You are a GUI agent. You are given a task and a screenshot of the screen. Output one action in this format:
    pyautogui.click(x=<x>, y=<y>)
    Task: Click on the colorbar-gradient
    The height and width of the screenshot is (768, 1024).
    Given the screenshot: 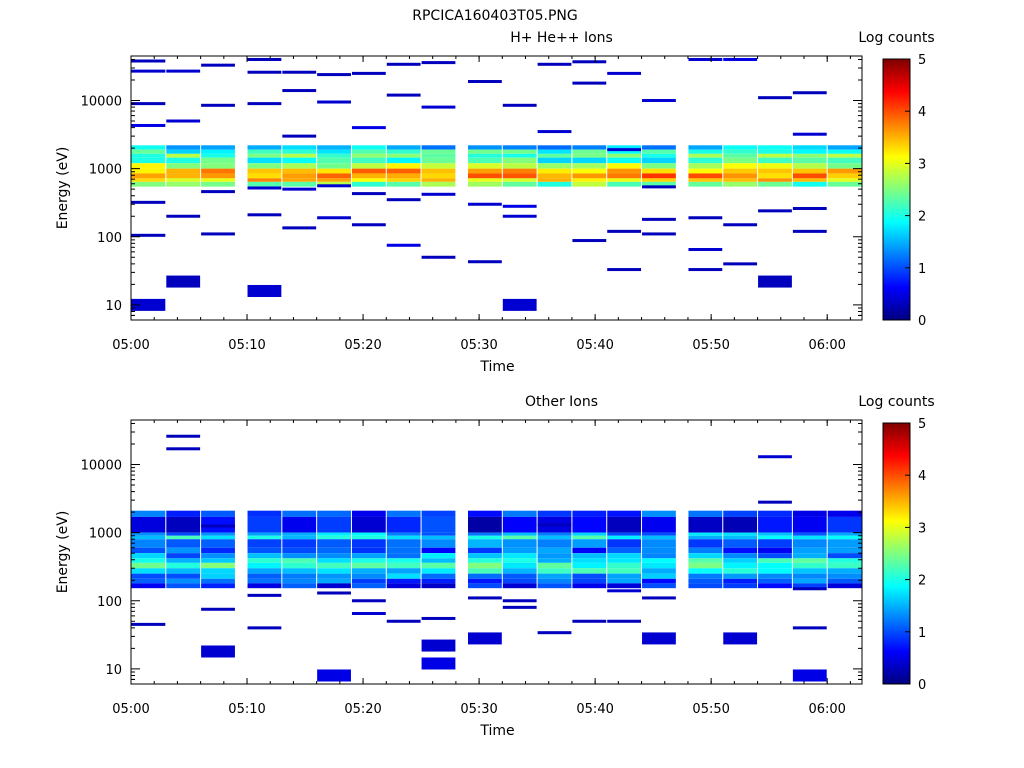 What is the action you would take?
    pyautogui.click(x=896, y=189)
    